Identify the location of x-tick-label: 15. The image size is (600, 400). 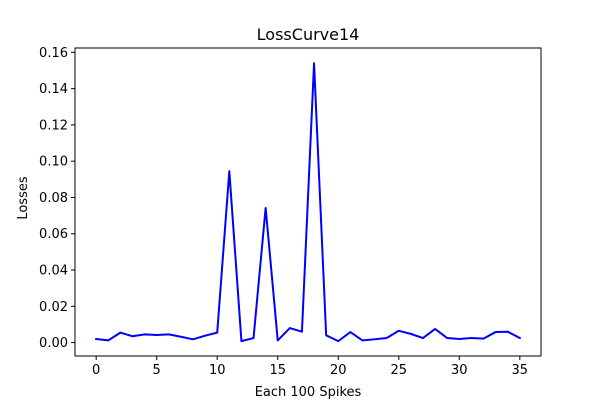
(277, 370).